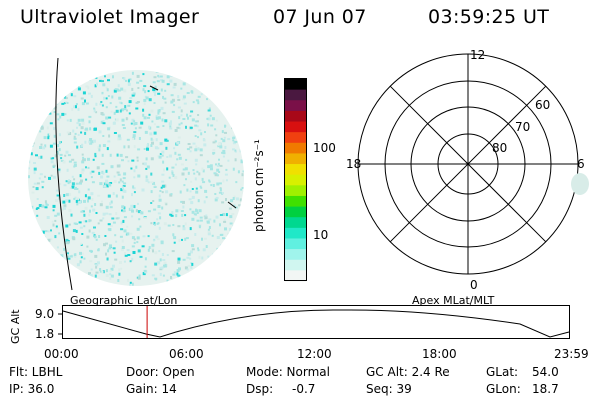 Image resolution: width=600 pixels, height=400 pixels. Describe the element at coordinates (61, 354) in the screenshot. I see `xtick-0000: 00:00` at that location.